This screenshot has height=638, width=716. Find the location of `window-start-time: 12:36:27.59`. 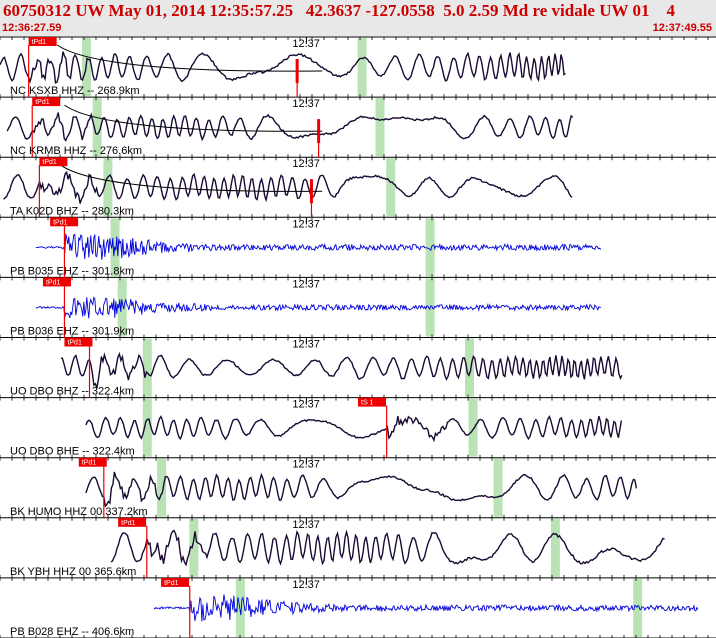

window-start-time: 12:36:27.59 is located at coordinates (32, 28).